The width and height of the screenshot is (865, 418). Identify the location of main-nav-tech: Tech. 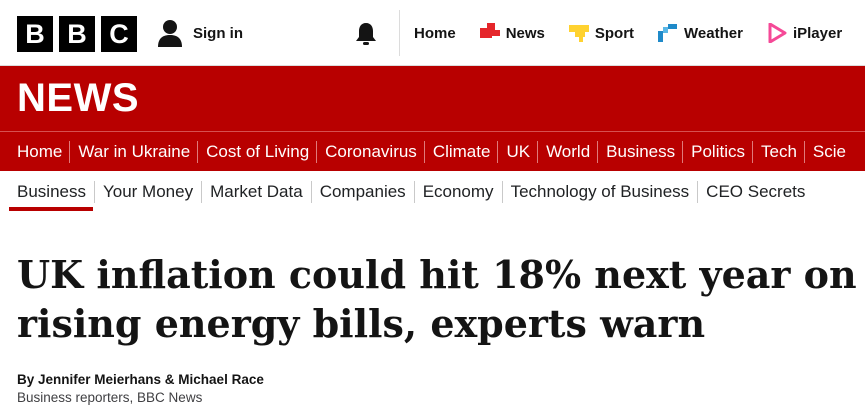
(778, 151).